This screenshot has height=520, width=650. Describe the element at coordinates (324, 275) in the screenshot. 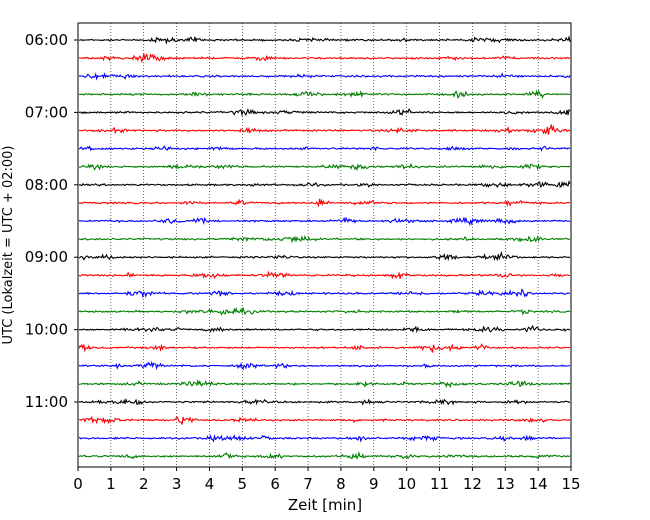

I see `trace-09:15` at that location.